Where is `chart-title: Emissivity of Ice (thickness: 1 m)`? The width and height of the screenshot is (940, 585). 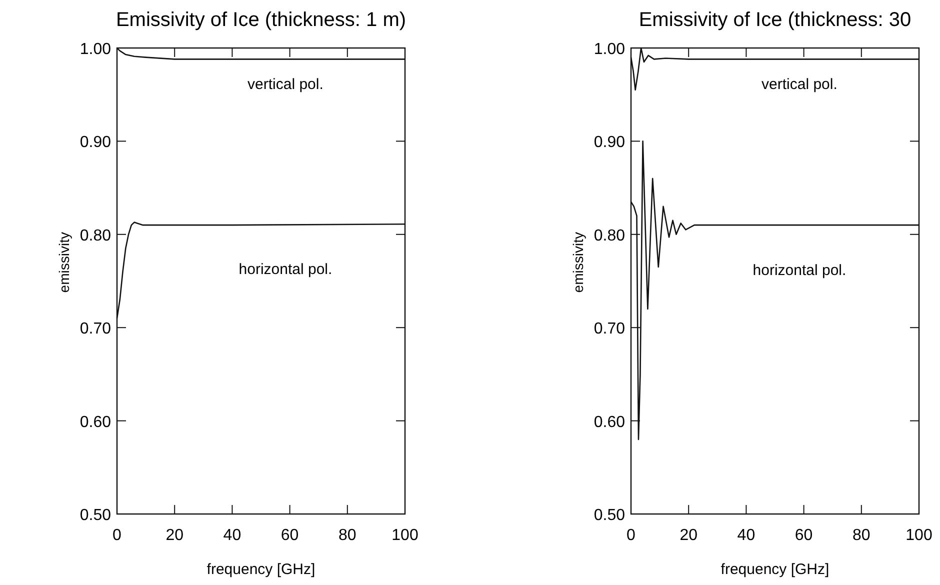
chart-title: Emissivity of Ice (thickness: 1 m) is located at coordinates (261, 20).